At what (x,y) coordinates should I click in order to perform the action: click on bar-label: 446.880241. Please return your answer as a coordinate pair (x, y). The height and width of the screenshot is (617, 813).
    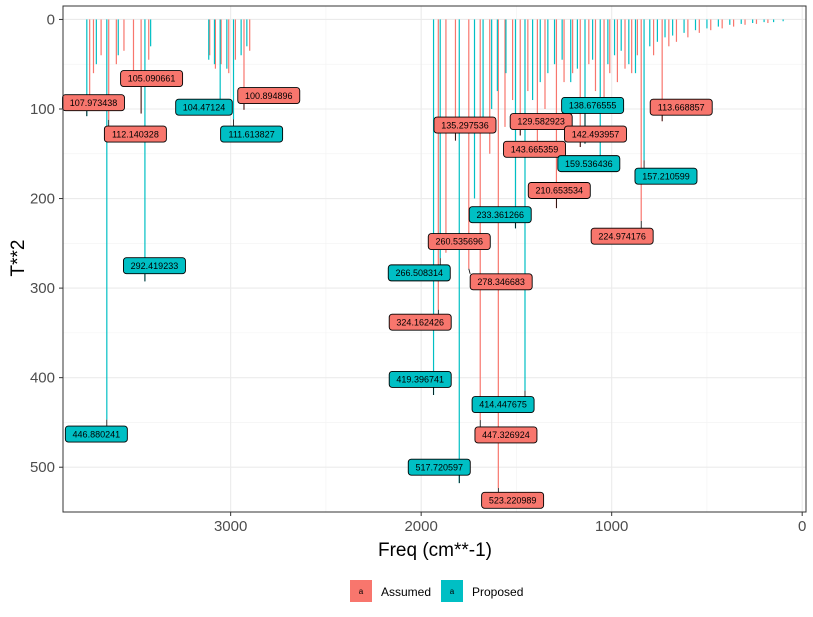
    Looking at the image, I should click on (97, 434).